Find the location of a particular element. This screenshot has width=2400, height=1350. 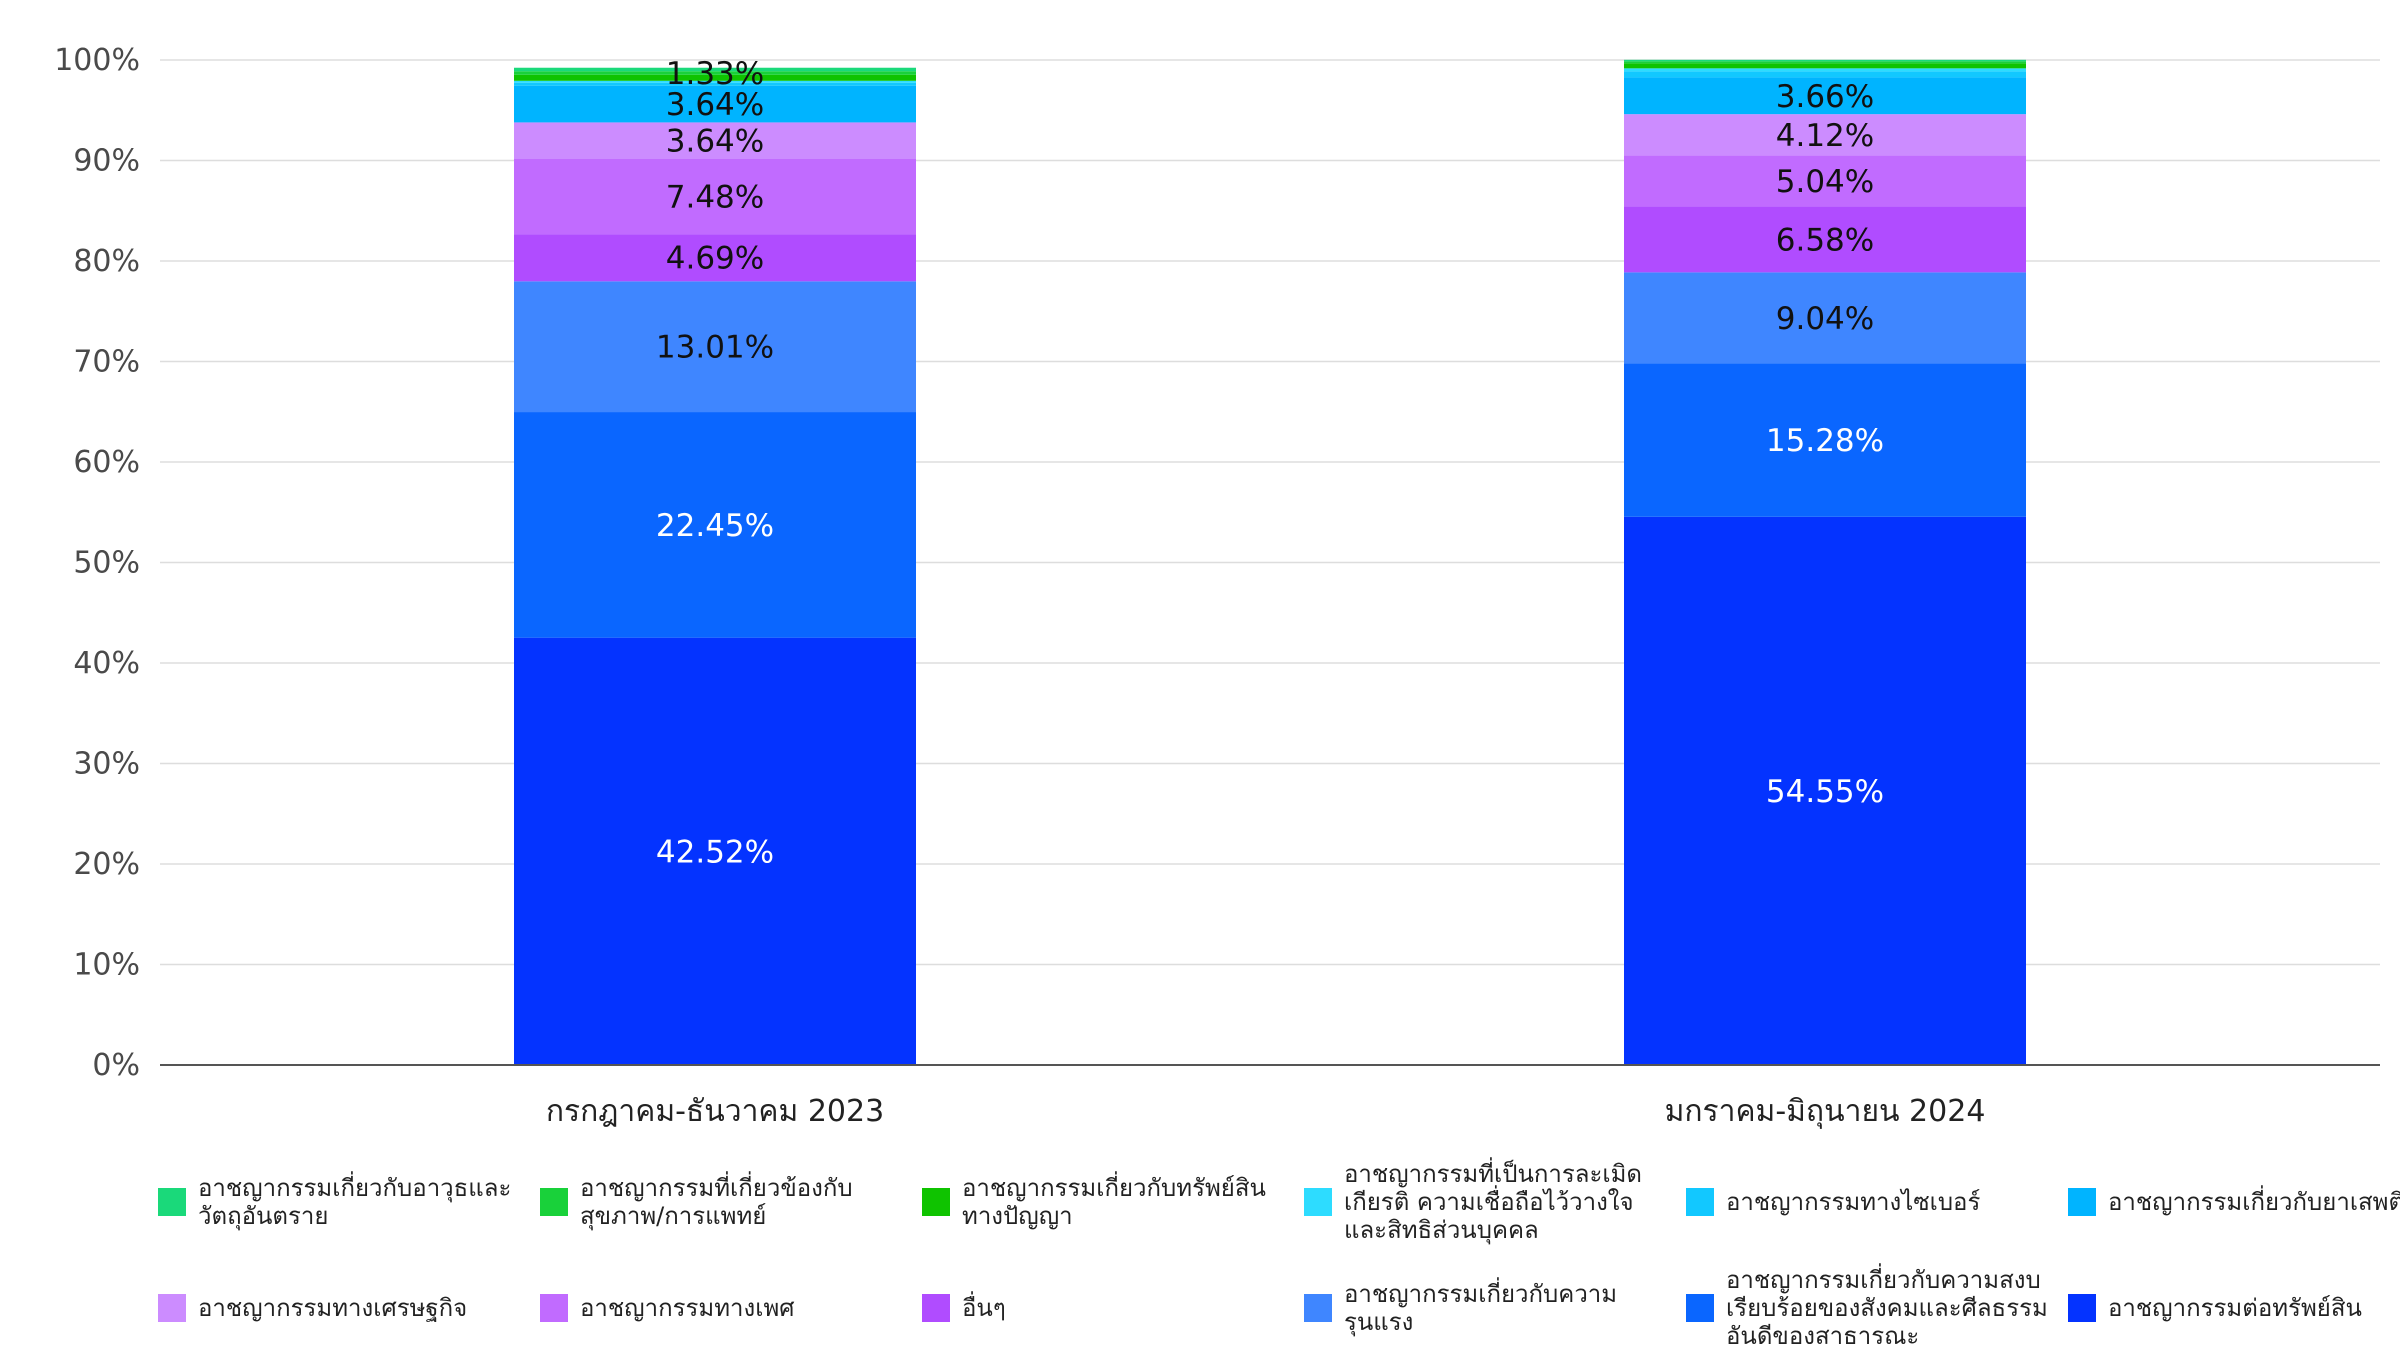

y-tick-label: 20% is located at coordinates (106, 864).